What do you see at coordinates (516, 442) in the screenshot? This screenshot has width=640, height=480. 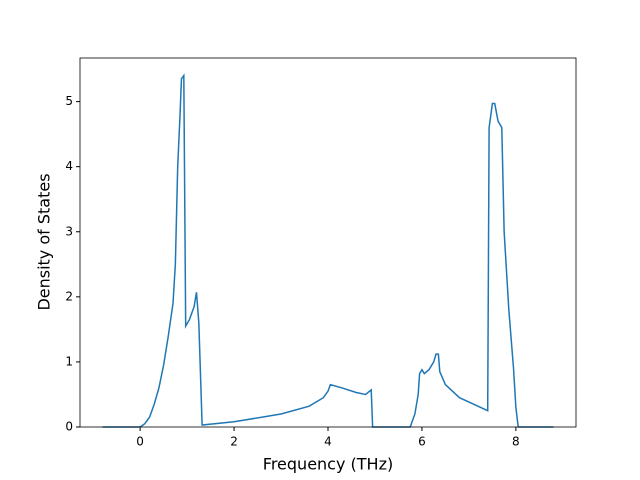 I see `x-tick-label: 8` at bounding box center [516, 442].